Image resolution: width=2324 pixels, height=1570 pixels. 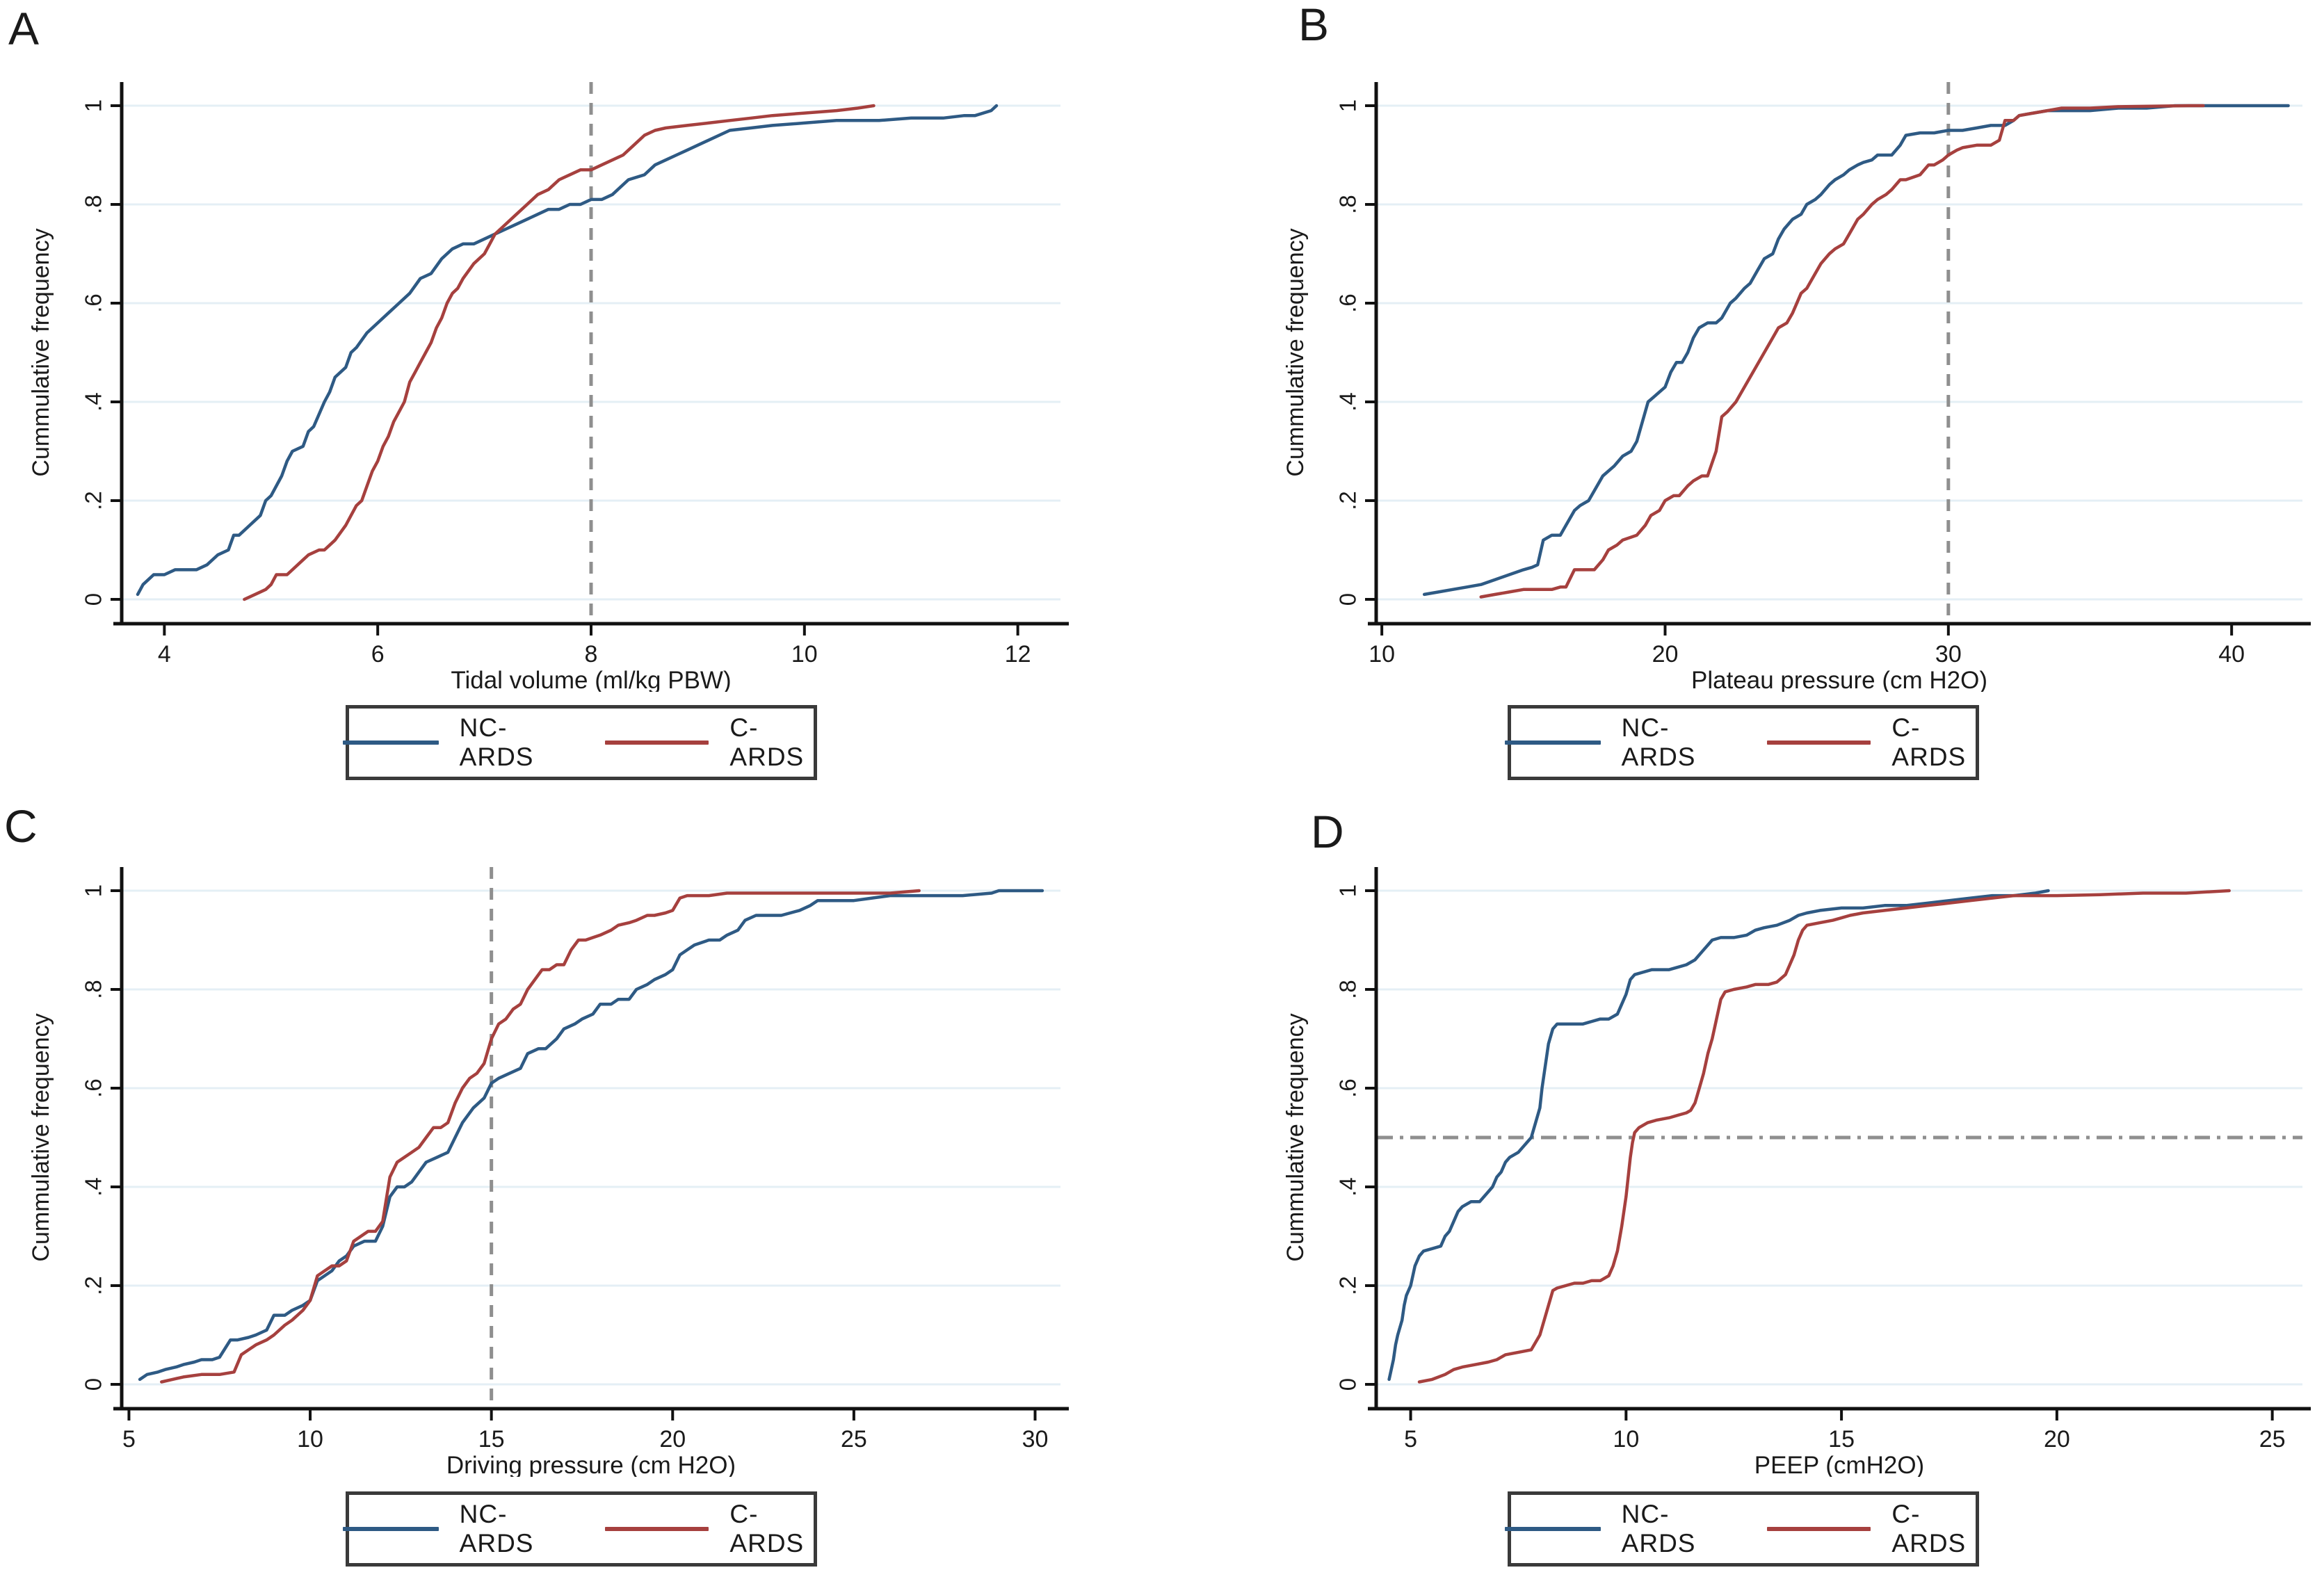 I want to click on x-axis-title: Plateau pressure (cm H2O), so click(x=1839, y=679).